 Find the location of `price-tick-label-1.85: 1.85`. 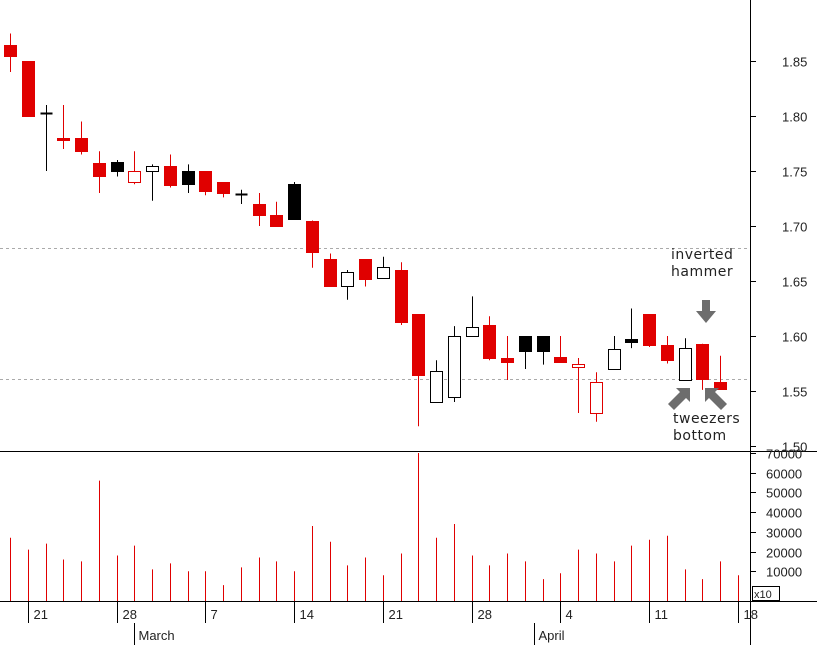

price-tick-label-1.85: 1.85 is located at coordinates (794, 62).